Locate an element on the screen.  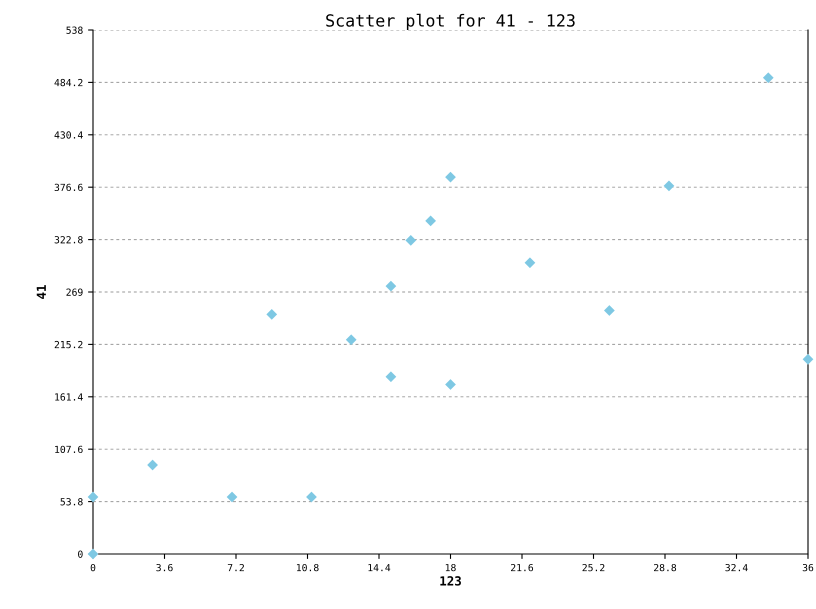
x-tick-label: 14.4 is located at coordinates (379, 568).